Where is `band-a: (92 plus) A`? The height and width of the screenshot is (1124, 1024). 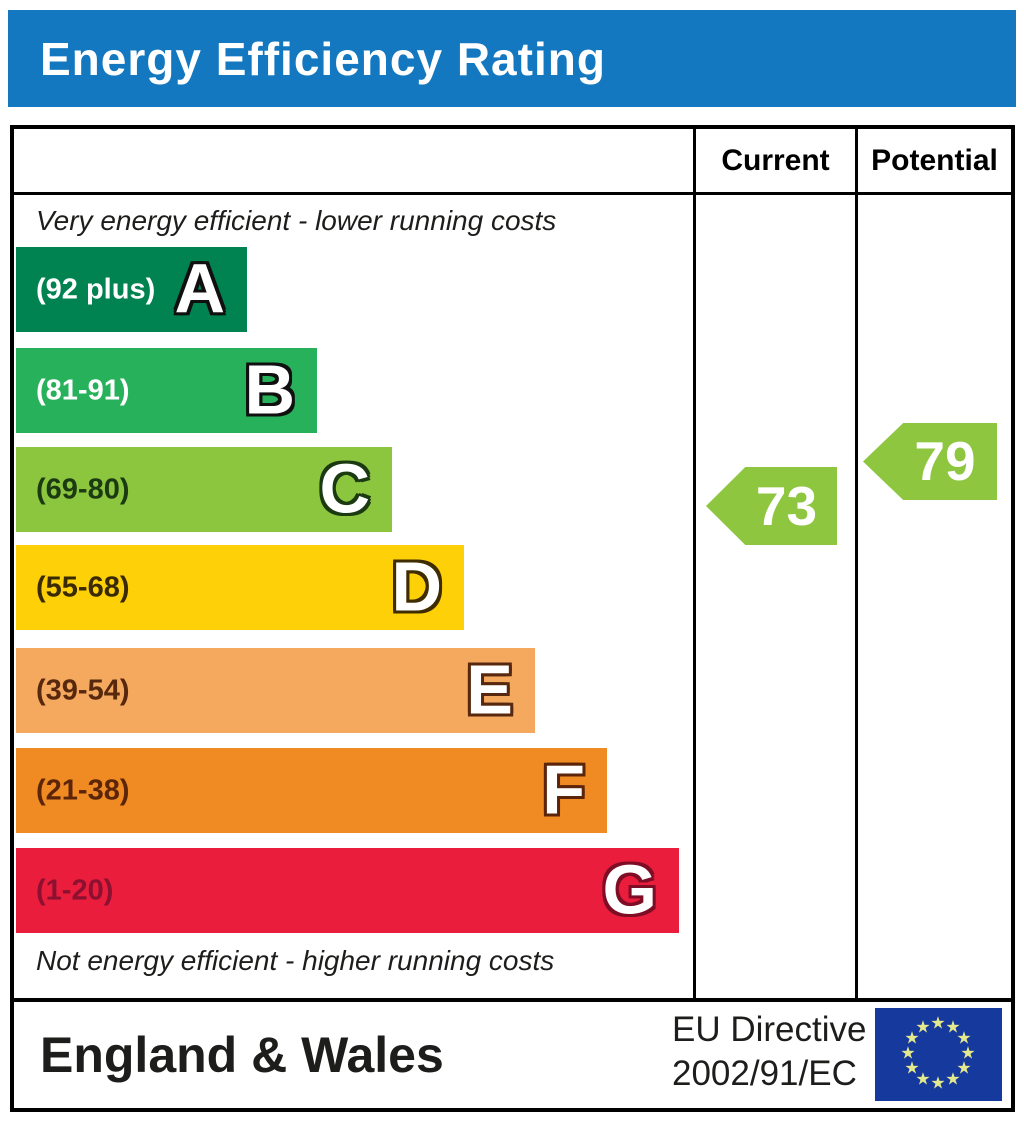 band-a: (92 plus) A is located at coordinates (131, 289).